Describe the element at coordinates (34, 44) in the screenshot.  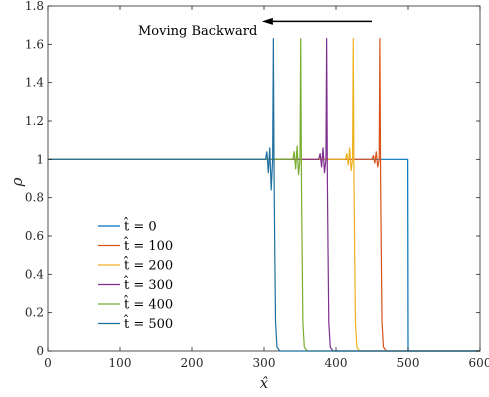
I see `y-tick-label: 1.6` at that location.